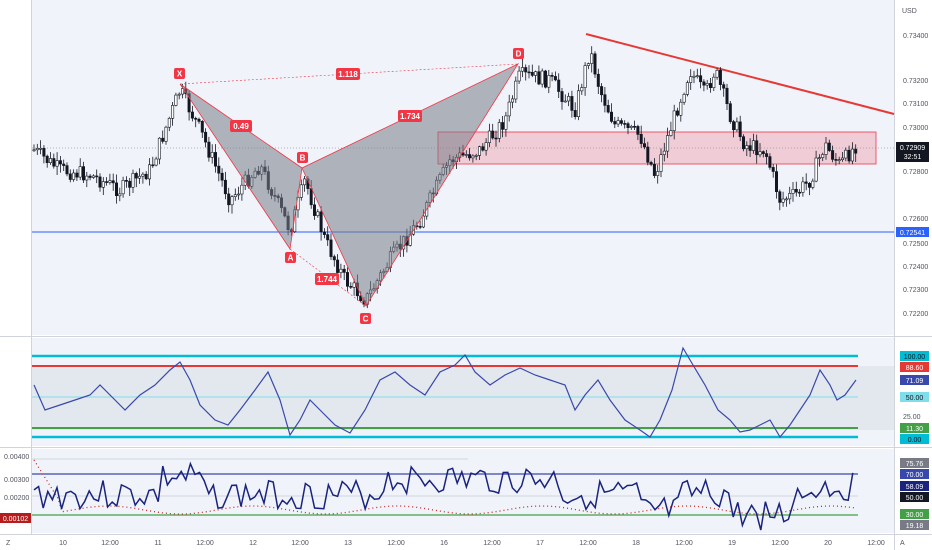 This screenshot has width=932, height=550. Describe the element at coordinates (327, 279) in the screenshot. I see `ratio-label-ac: 1.744` at that location.